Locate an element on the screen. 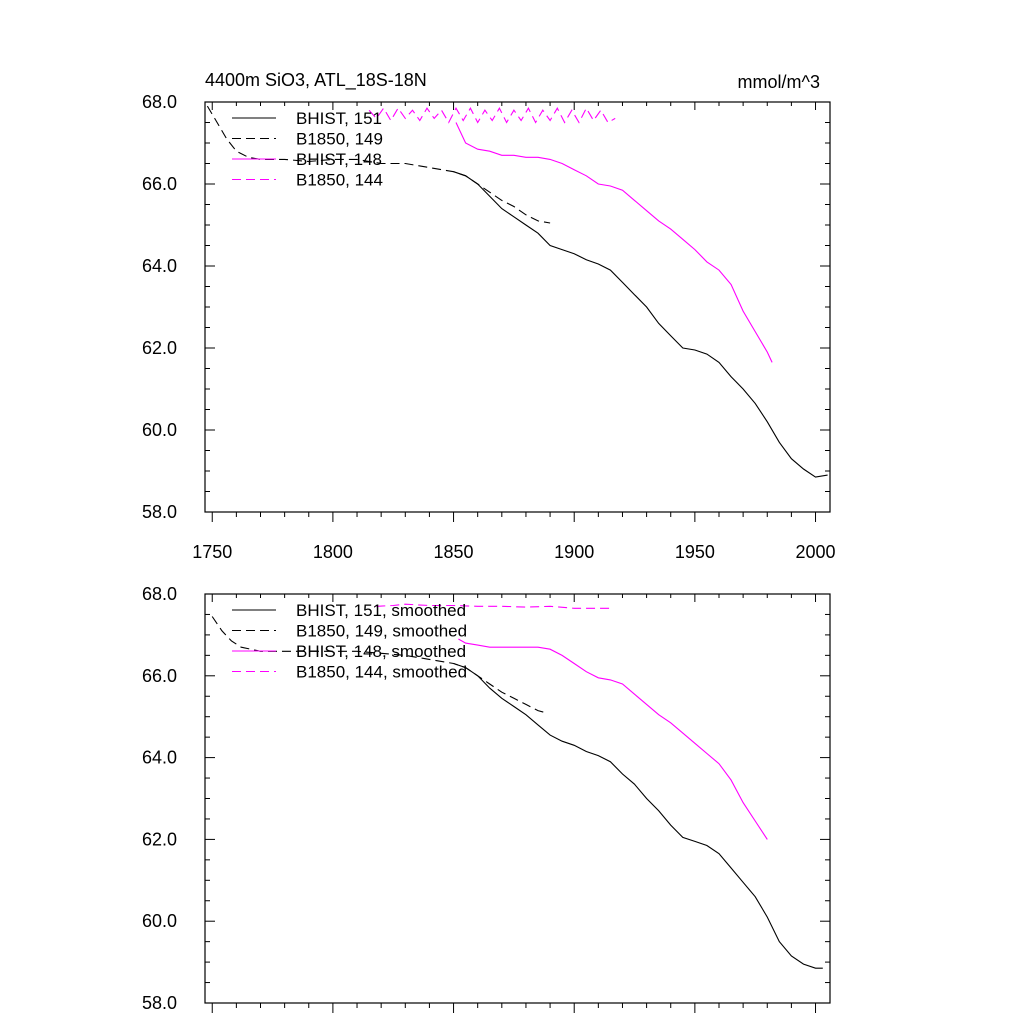  legend-entry-1: BHIST, 151 is located at coordinates (339, 118).